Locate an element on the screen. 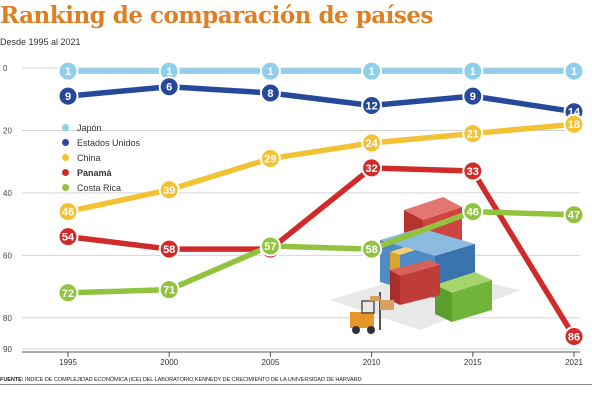 This screenshot has height=400, width=592. chart-subtitle: Desde 1995 al 2021 is located at coordinates (40, 42).